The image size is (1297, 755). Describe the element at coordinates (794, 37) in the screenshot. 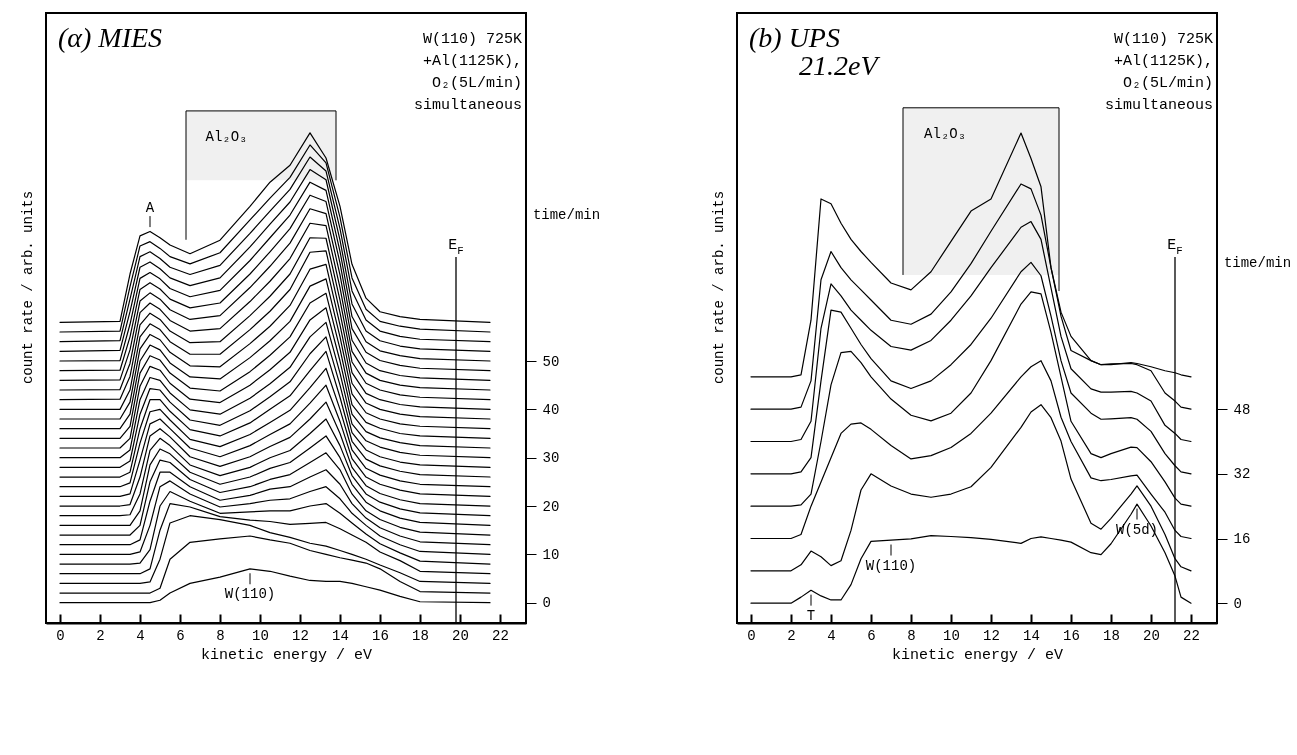

I see `chart-title: (b) UPS` at that location.